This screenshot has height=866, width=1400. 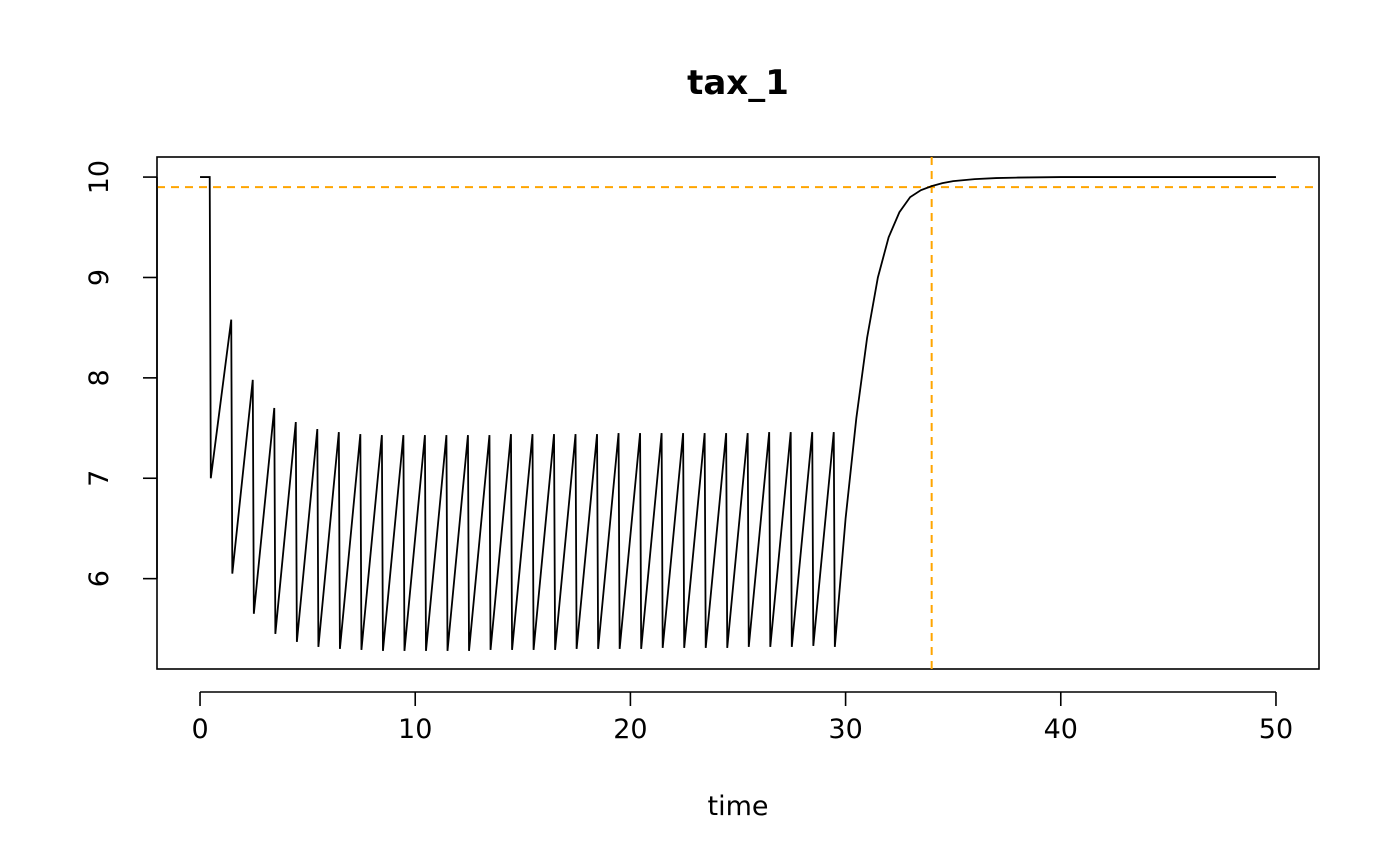 What do you see at coordinates (1276, 729) in the screenshot?
I see `x-tick-label: 50` at bounding box center [1276, 729].